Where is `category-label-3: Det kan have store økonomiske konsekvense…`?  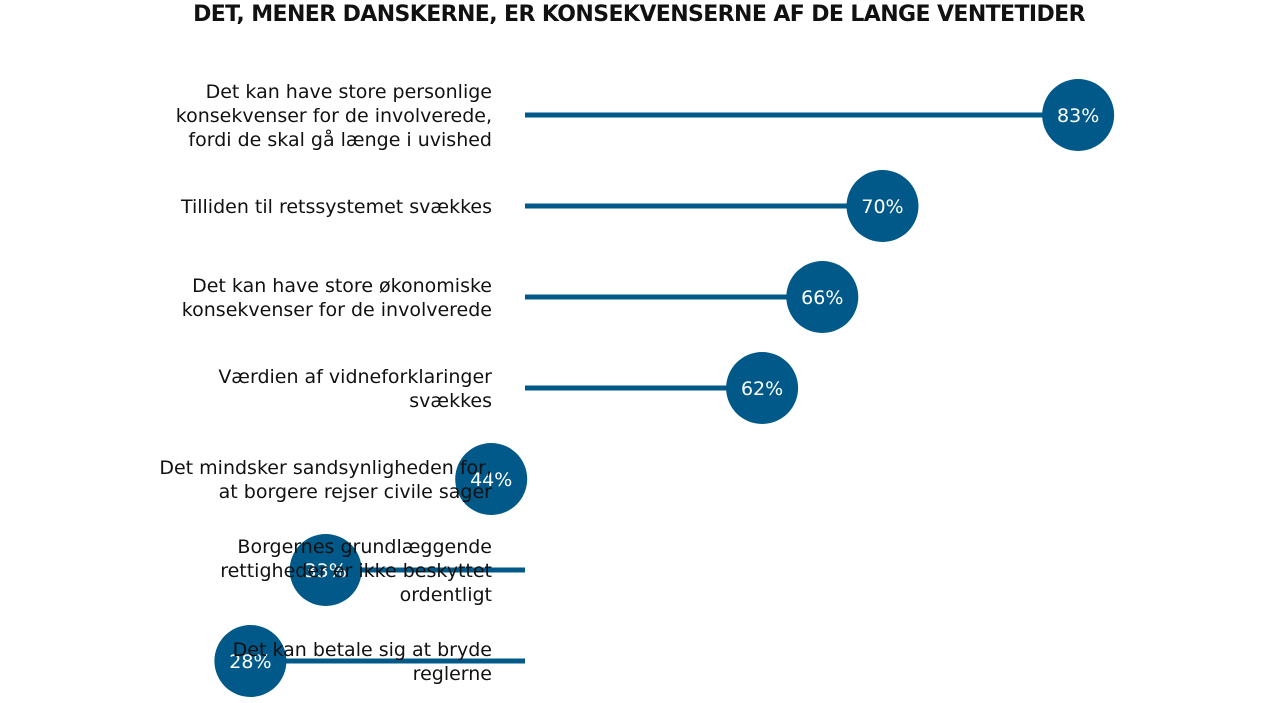
category-label-3: Det kan have store økonomiske konsekvense… is located at coordinates (337, 298).